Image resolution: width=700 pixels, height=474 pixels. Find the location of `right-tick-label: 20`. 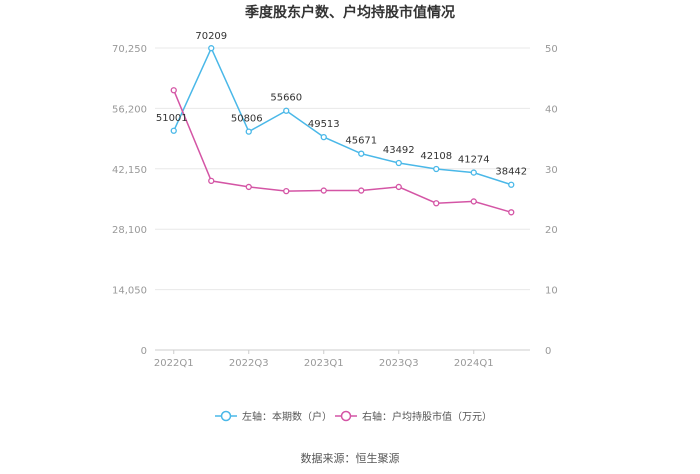

right-tick-label: 20 is located at coordinates (551, 230).